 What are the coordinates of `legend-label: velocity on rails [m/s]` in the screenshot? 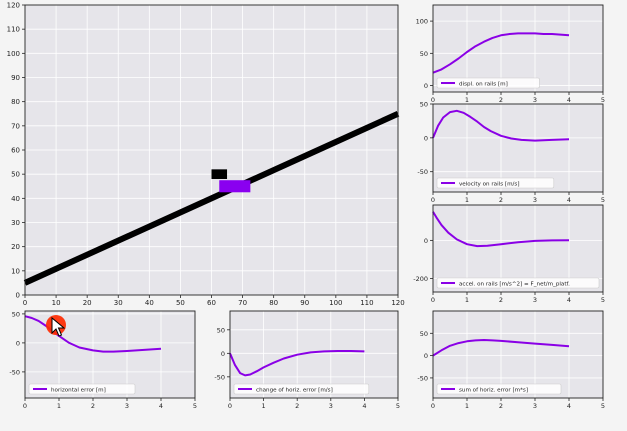 It's located at (489, 185).